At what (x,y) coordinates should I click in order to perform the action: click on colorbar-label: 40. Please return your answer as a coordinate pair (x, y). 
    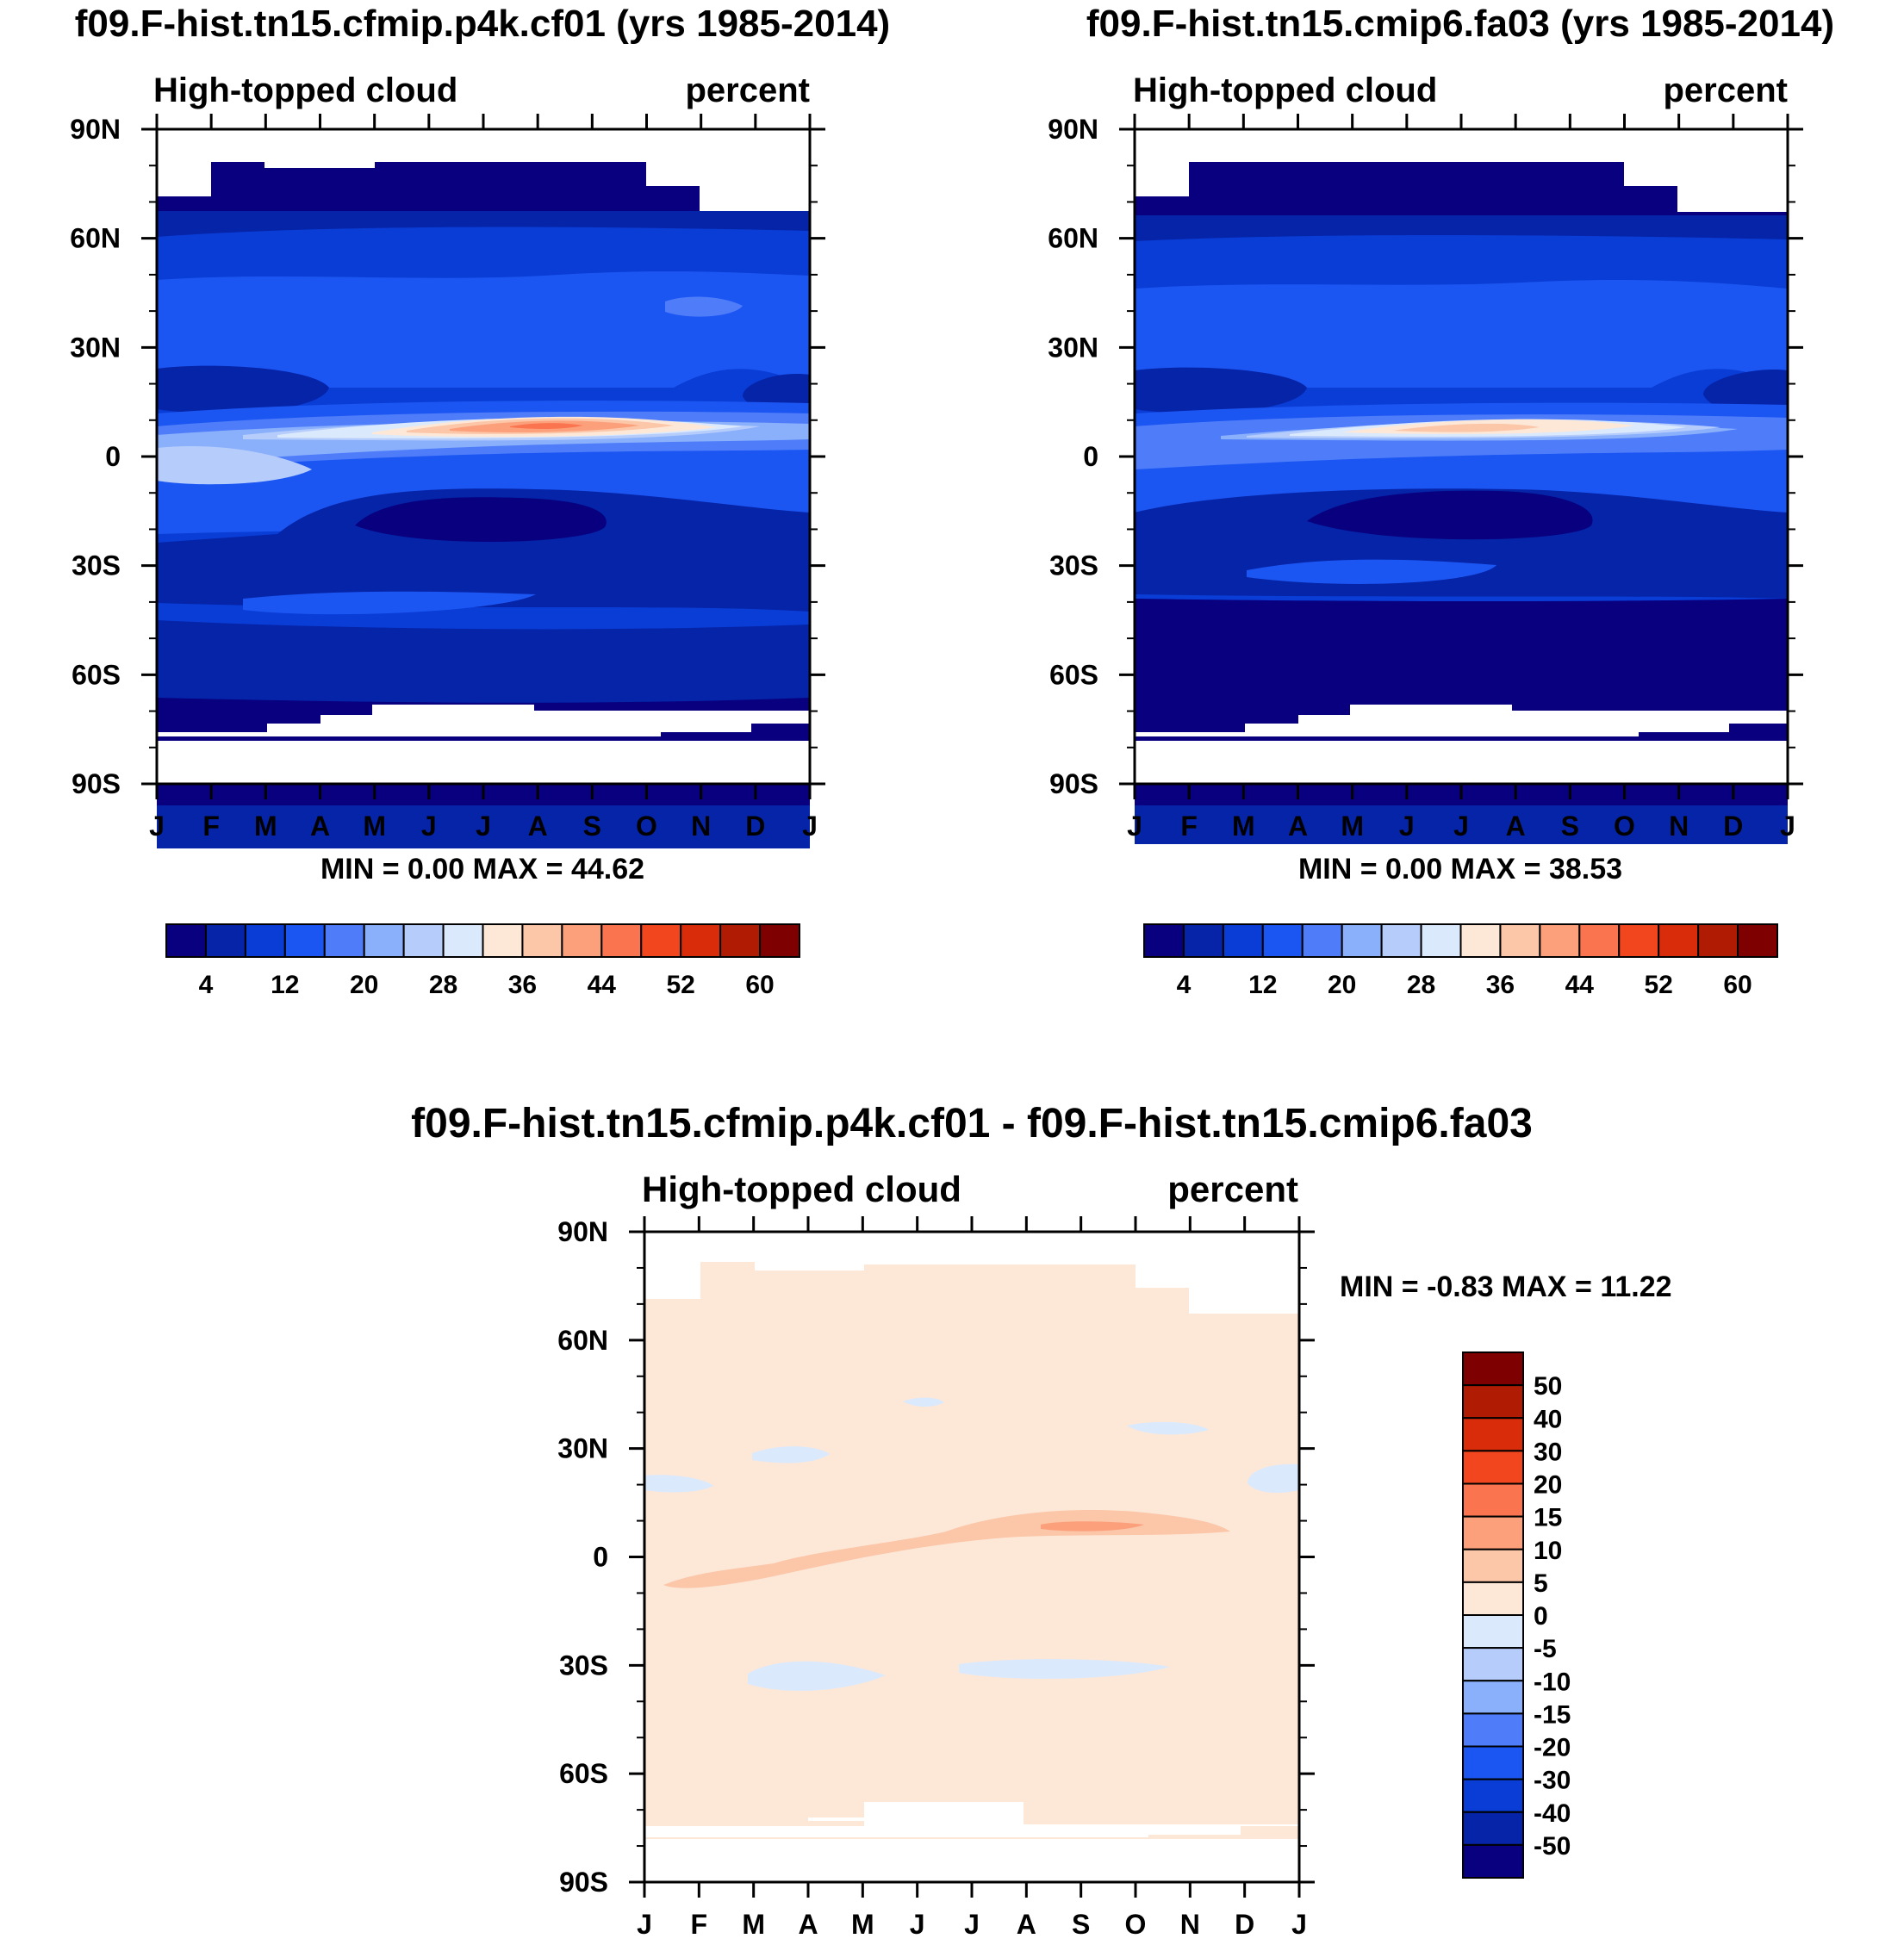
    Looking at the image, I should click on (1548, 1419).